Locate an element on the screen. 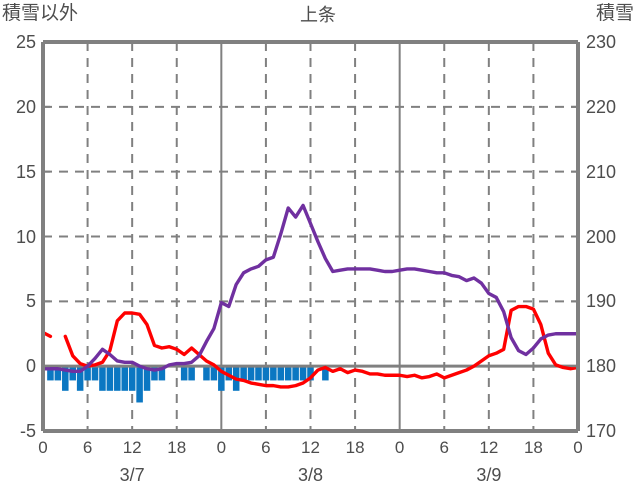 The width and height of the screenshot is (636, 501). y-tick-left: 0 is located at coordinates (30, 366).